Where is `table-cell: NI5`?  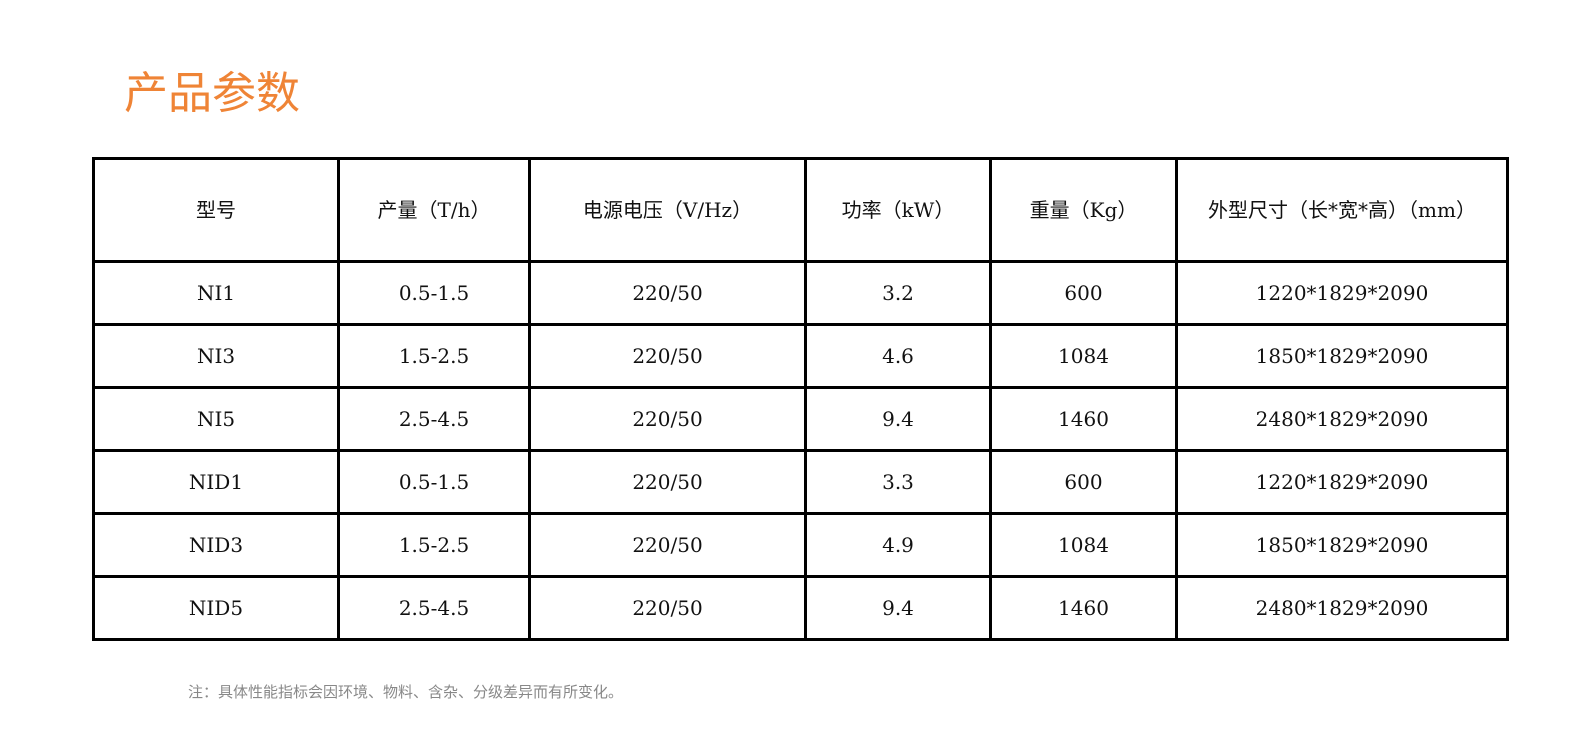 table-cell: NI5 is located at coordinates (216, 419).